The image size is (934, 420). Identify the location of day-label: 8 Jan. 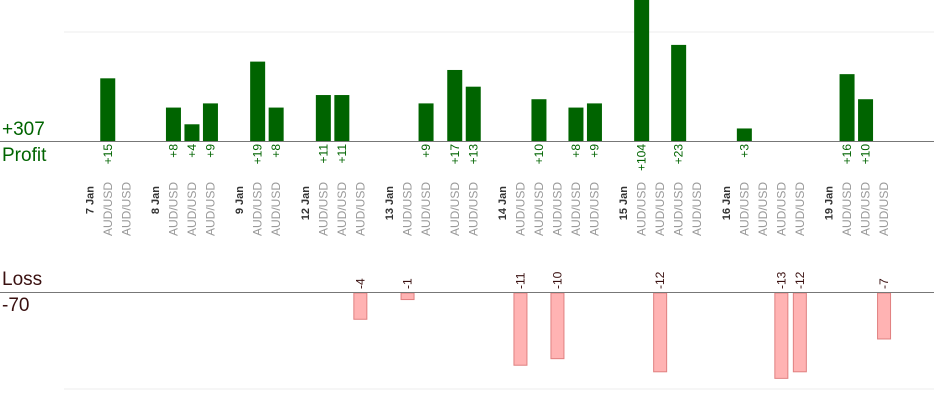
(156, 200).